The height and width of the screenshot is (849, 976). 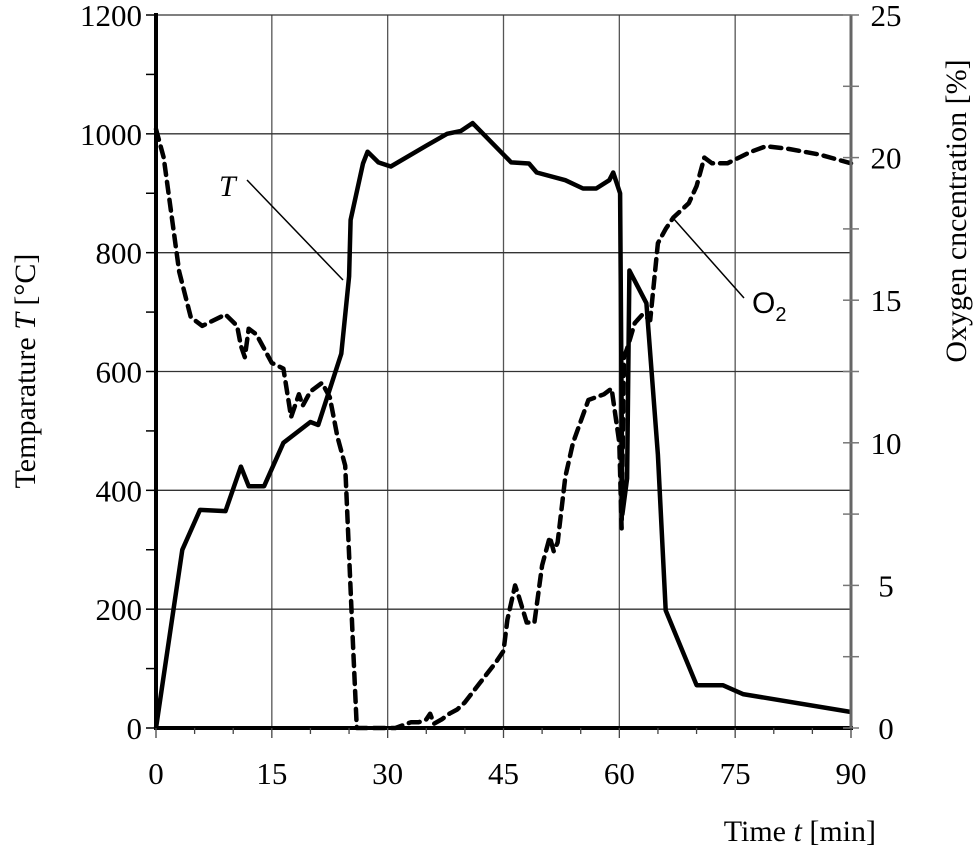 What do you see at coordinates (851, 773) in the screenshot?
I see `x-tick-label: 90` at bounding box center [851, 773].